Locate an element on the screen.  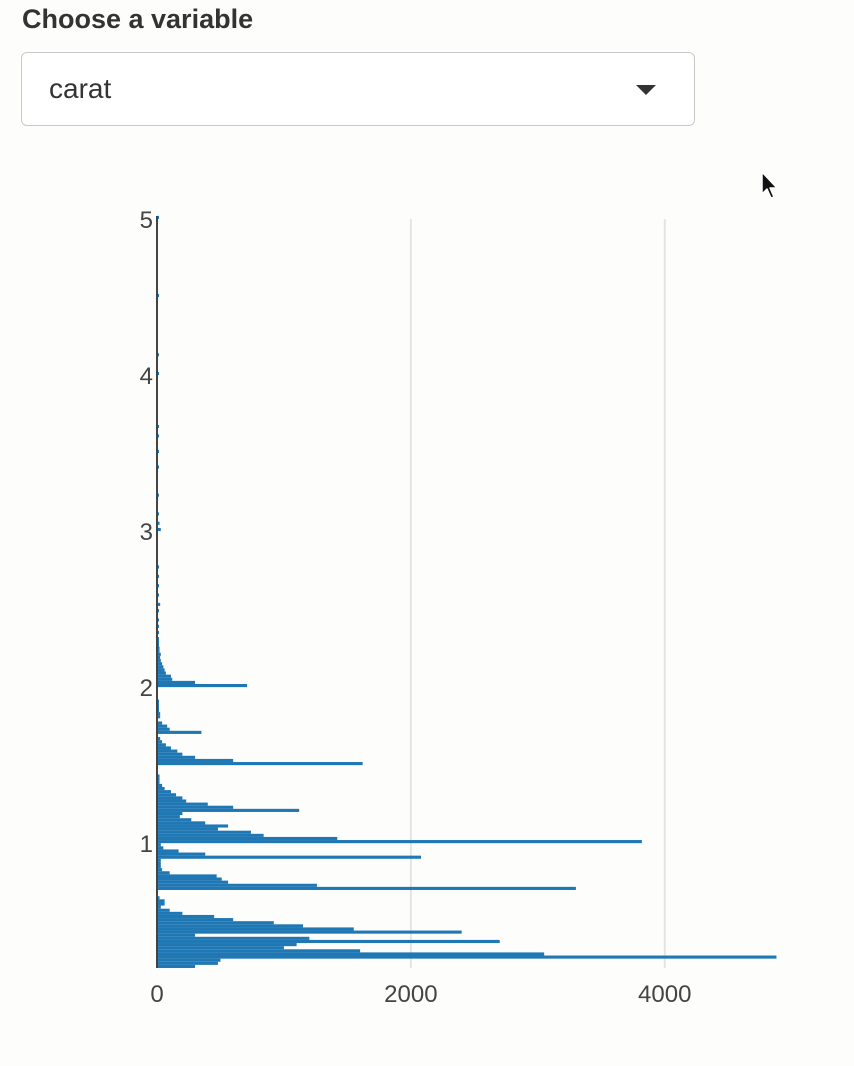
y-tick-label: 3 is located at coordinates (146, 532).